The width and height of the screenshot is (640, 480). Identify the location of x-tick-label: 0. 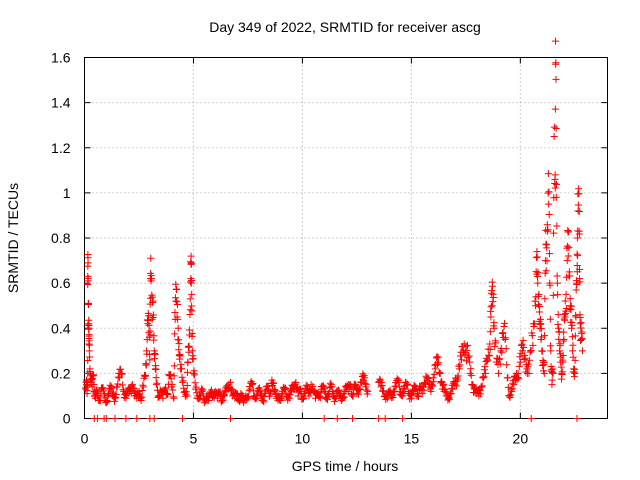
(85, 439).